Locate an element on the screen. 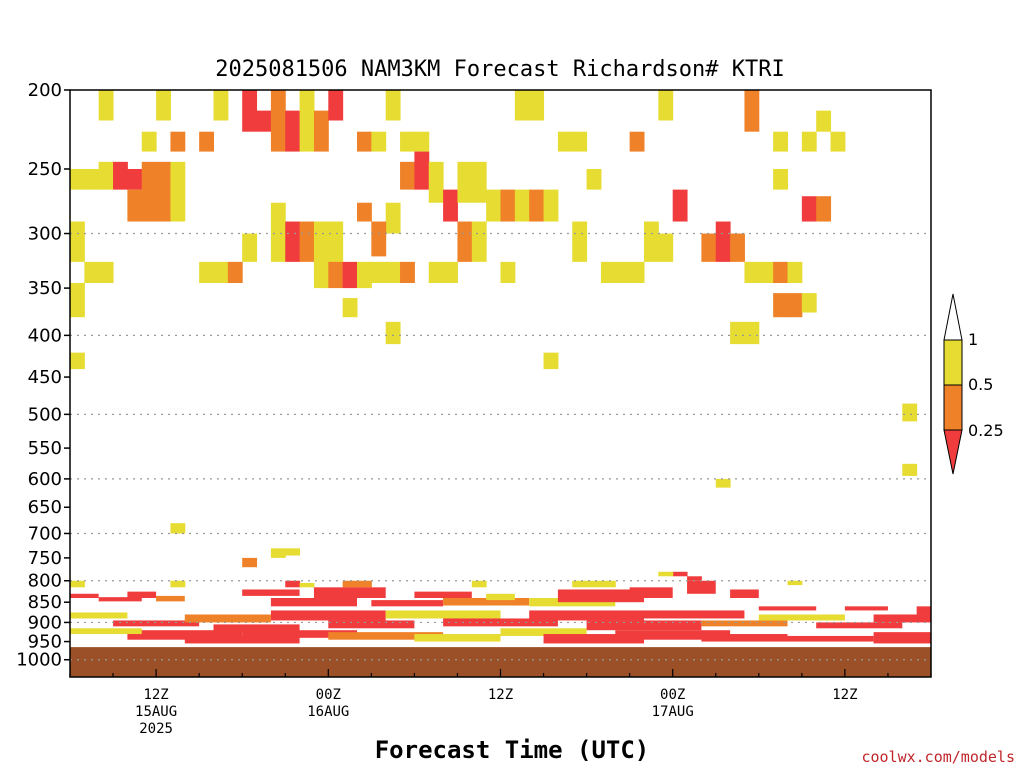 This screenshot has width=1024, height=768. colorbar-swatch-yellow is located at coordinates (953, 362).